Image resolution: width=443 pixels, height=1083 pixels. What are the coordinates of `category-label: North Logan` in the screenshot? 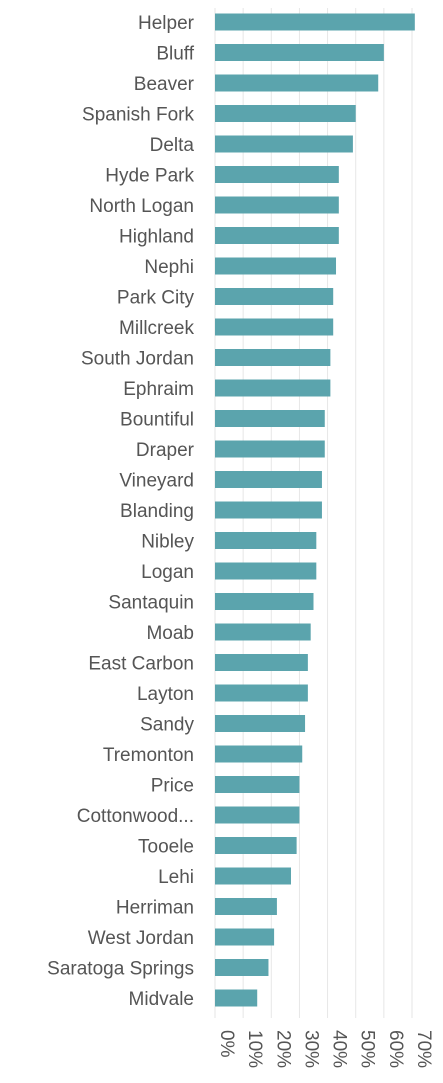 It's located at (141, 206).